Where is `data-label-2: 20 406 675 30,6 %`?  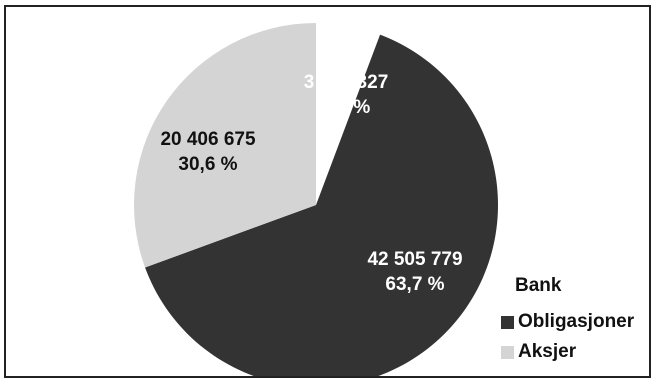 data-label-2: 20 406 675 30,6 % is located at coordinates (208, 152).